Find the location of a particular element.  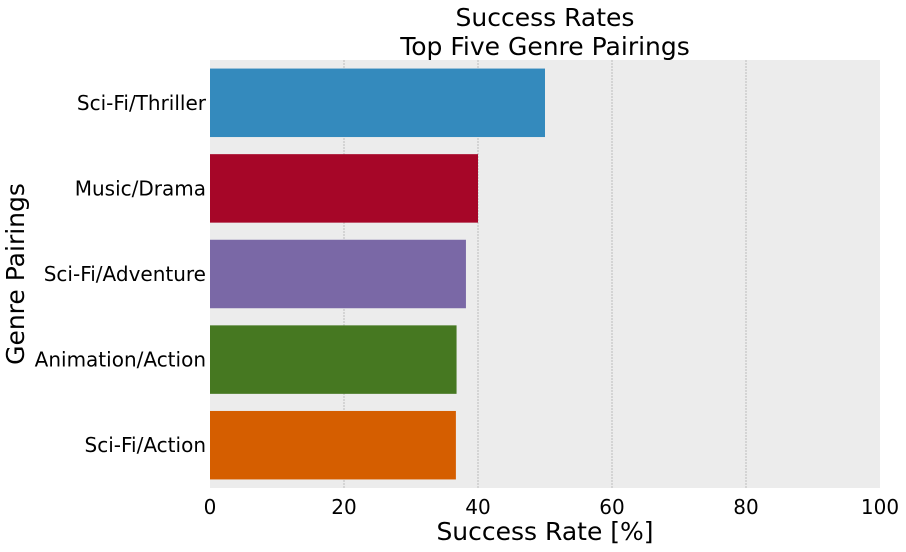

y-tick-label: Sci-Fi/Adventure is located at coordinates (125, 274).